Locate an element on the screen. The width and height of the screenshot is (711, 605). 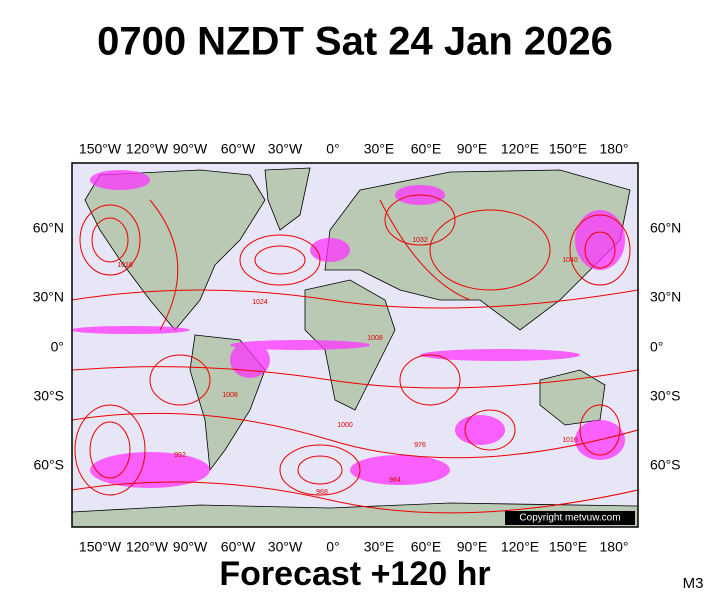
lat-tick-left: 30°N is located at coordinates (48, 297).